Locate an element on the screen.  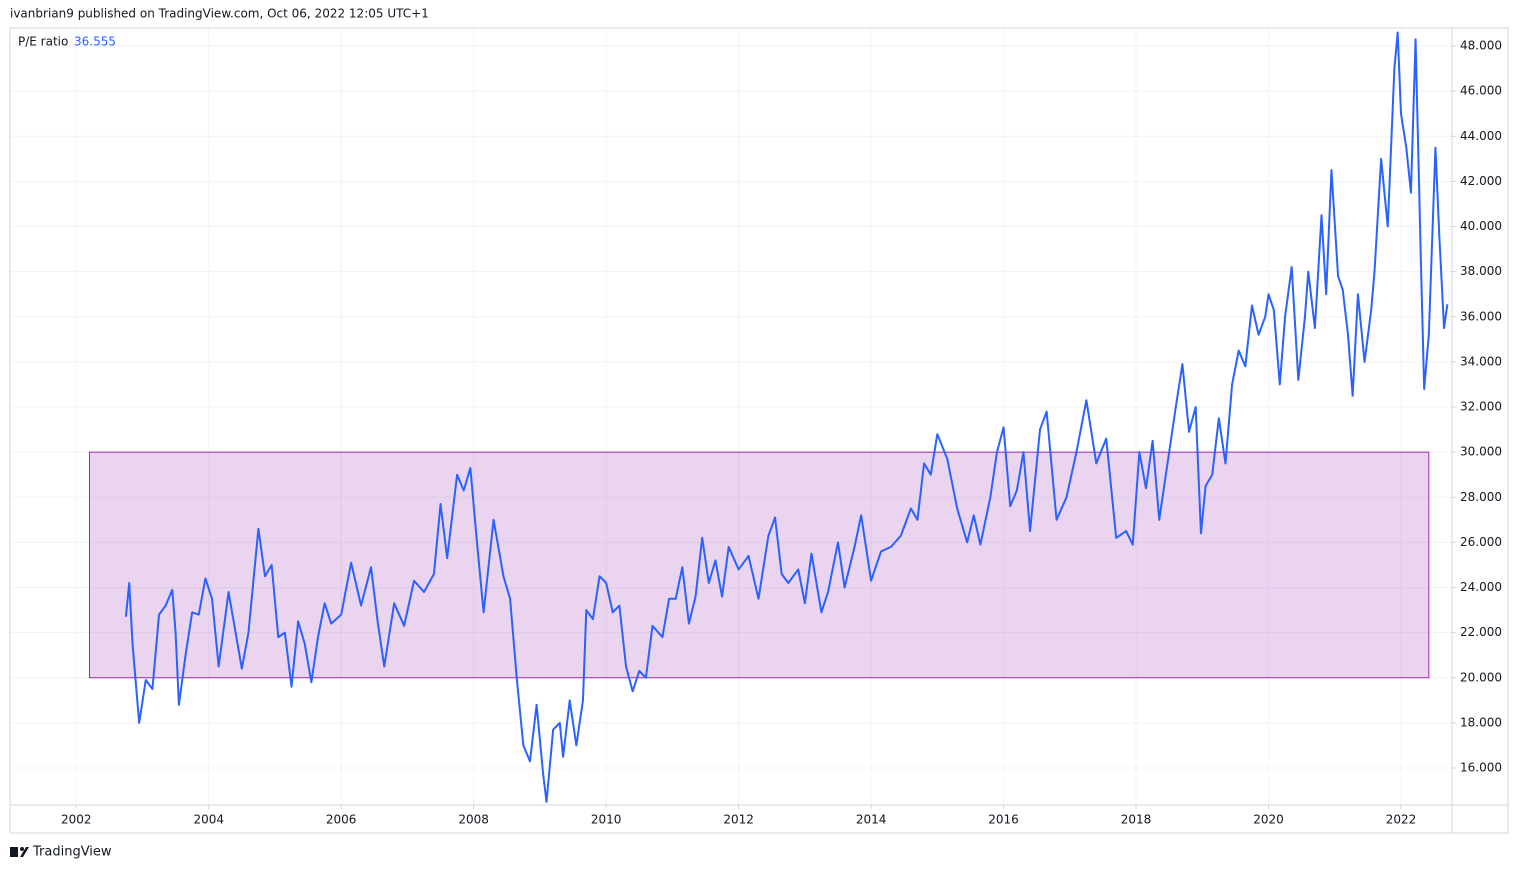
x-tick-label: 2016 is located at coordinates (1003, 820).